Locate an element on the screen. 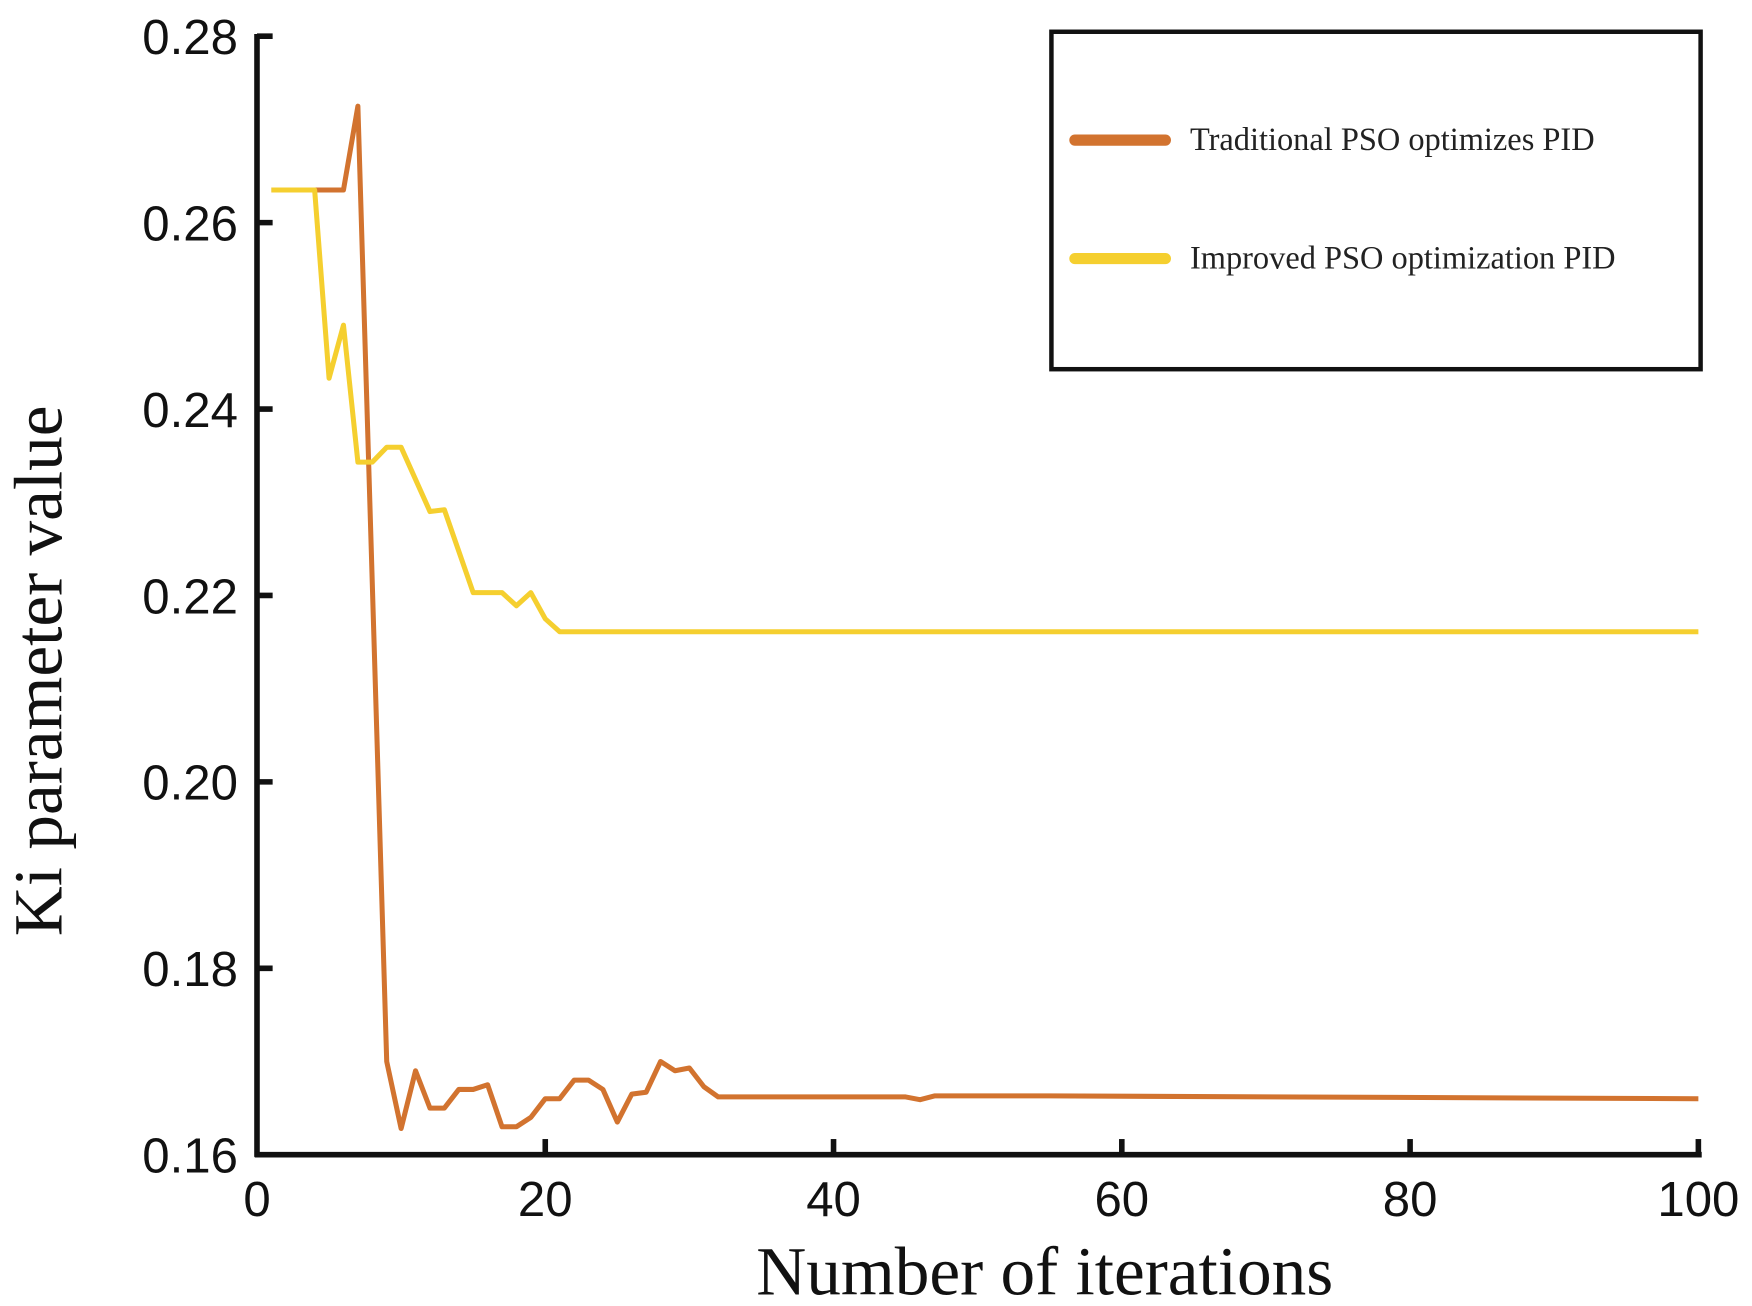 Image resolution: width=1752 pixels, height=1306 pixels. legend-box is located at coordinates (1376, 200).